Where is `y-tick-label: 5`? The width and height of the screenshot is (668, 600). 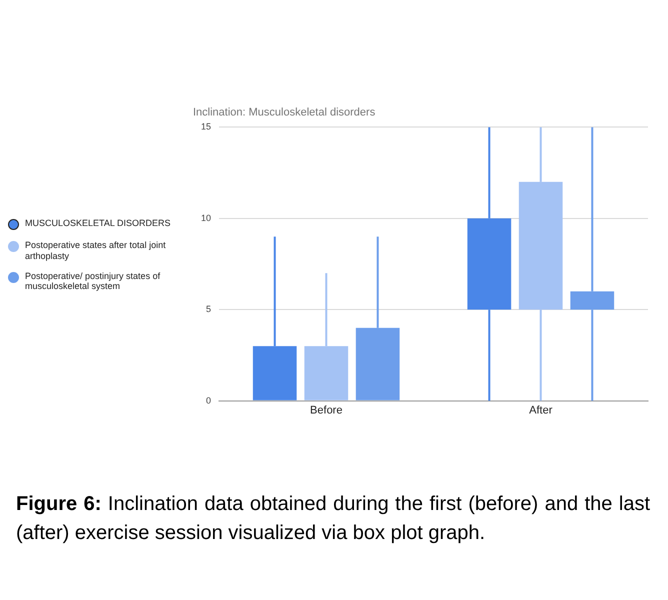 y-tick-label: 5 is located at coordinates (209, 309).